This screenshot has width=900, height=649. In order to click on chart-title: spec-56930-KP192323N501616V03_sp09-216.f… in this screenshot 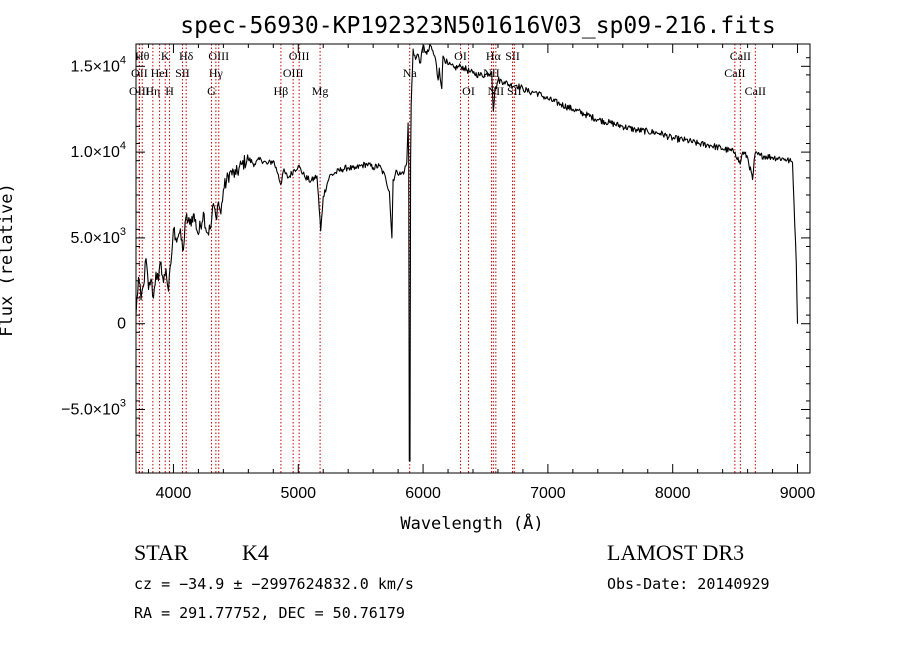, I will do `click(477, 26)`.